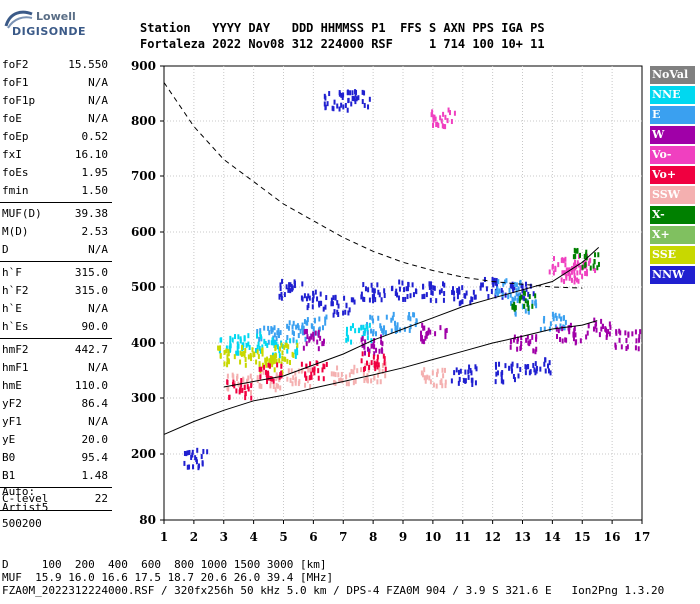  Describe the element at coordinates (672, 175) in the screenshot. I see `legend-item-vo: Vo+` at that location.